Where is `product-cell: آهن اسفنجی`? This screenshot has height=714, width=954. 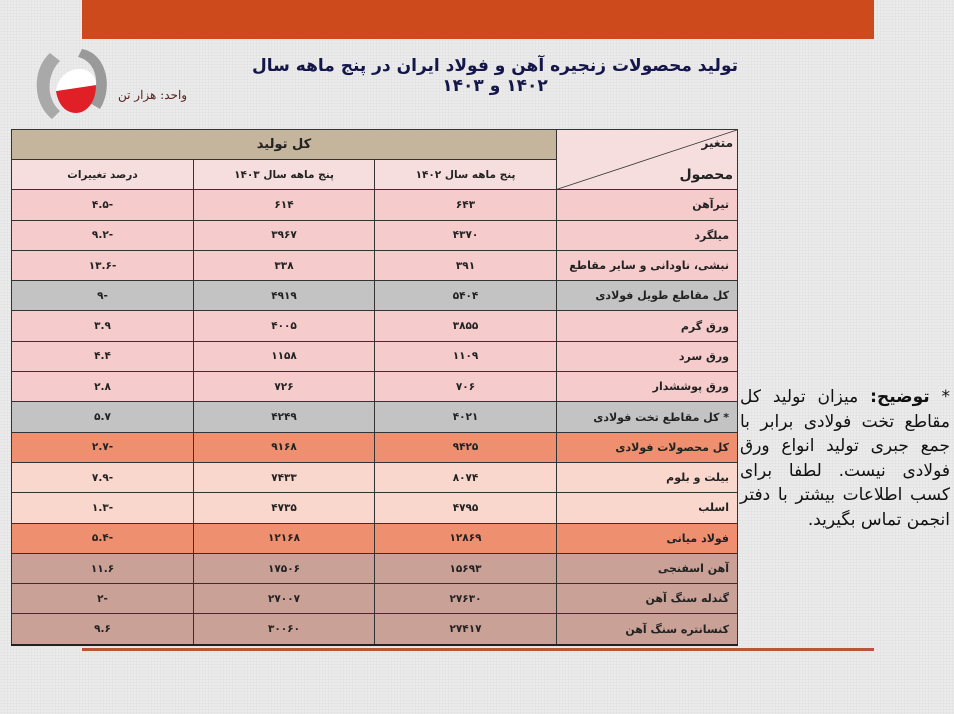 product-cell: آهن اسفنجی is located at coordinates (647, 568).